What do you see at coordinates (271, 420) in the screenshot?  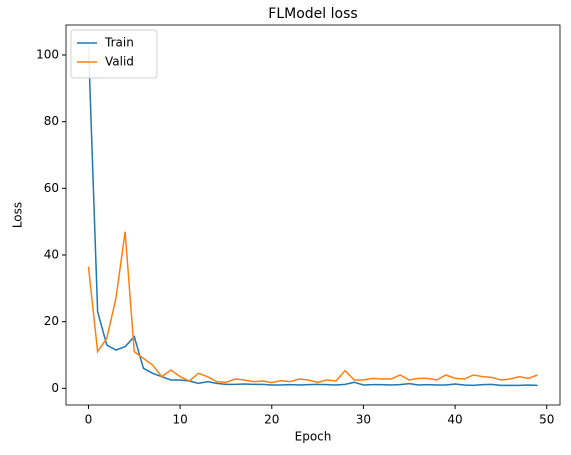 I see `x-tick-label: 20` at bounding box center [271, 420].